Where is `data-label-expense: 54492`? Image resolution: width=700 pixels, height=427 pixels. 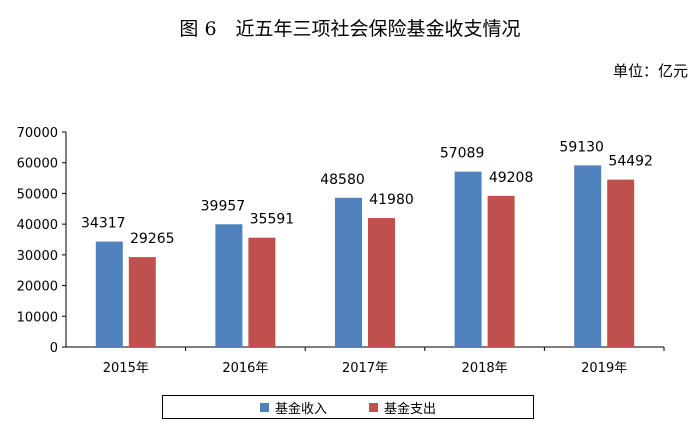 data-label-expense: 54492 is located at coordinates (630, 162).